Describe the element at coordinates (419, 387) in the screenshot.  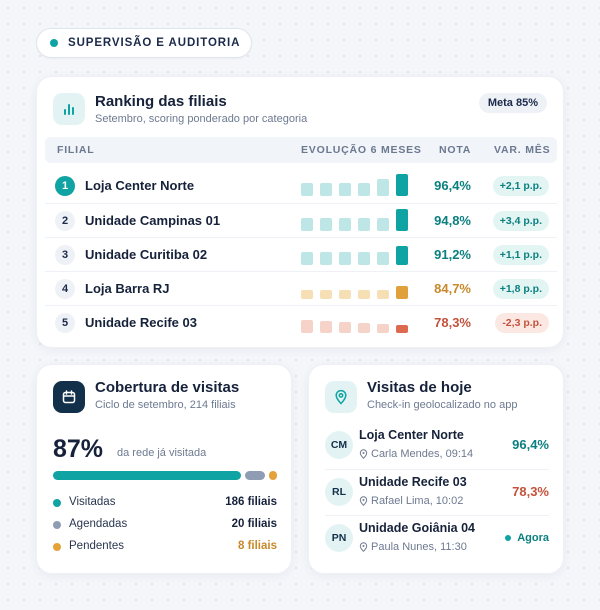
I see `visits-title: Visitas de hoje` at that location.